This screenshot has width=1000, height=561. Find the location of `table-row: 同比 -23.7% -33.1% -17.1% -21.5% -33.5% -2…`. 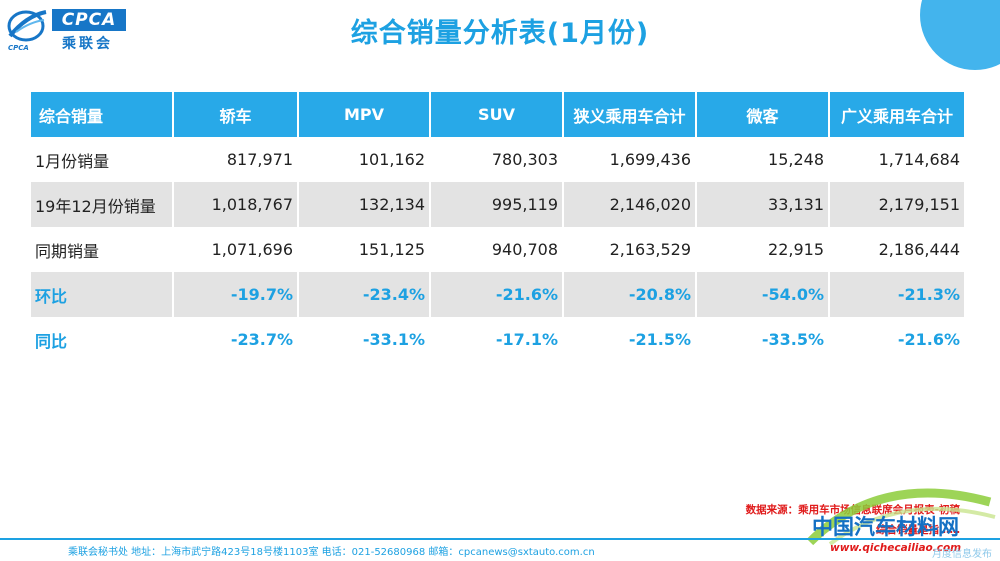

table-row: 同比 -23.7% -33.1% -17.1% -21.5% -33.5% -2… is located at coordinates (498, 339).